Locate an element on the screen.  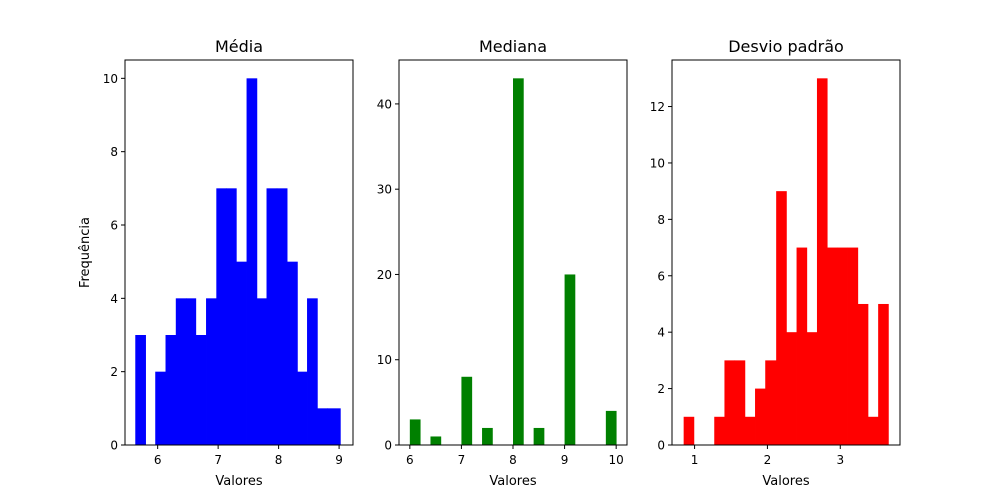
xtick-label-mediana-4: 10 is located at coordinates (616, 460).